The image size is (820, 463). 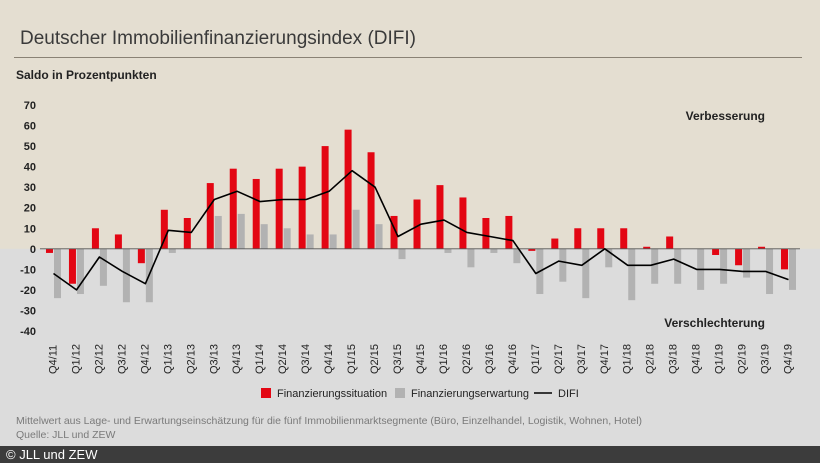 What do you see at coordinates (513, 359) in the screenshot?
I see `x-tick-label: Q4/16` at bounding box center [513, 359].